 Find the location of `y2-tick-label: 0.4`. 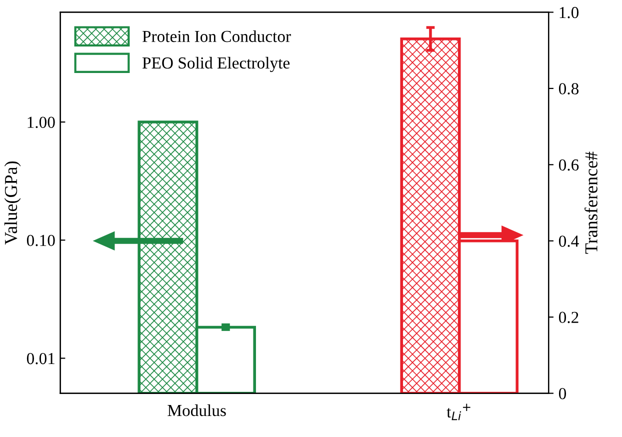

y2-tick-label: 0.4 is located at coordinates (568, 241).